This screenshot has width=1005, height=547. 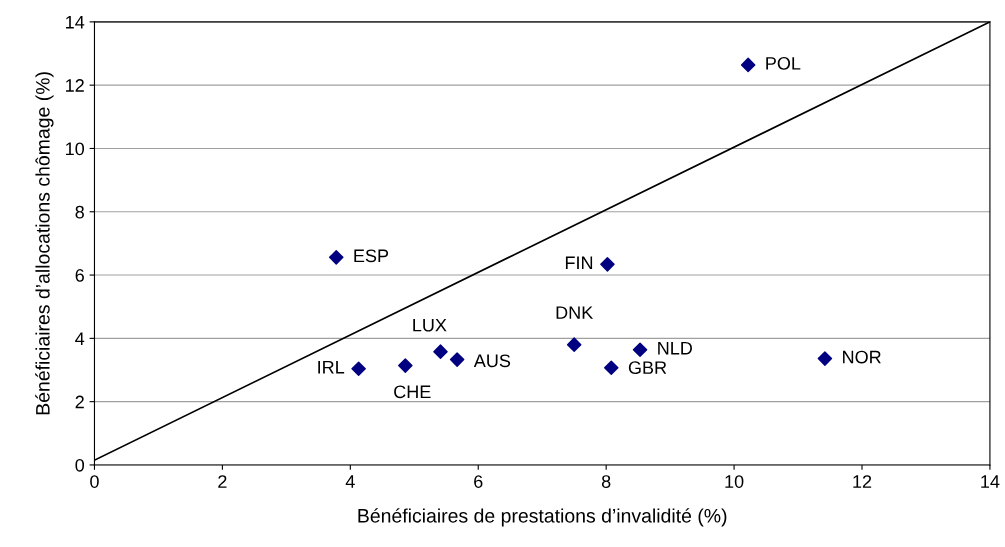 I want to click on annotation: CHE, so click(x=412, y=392).